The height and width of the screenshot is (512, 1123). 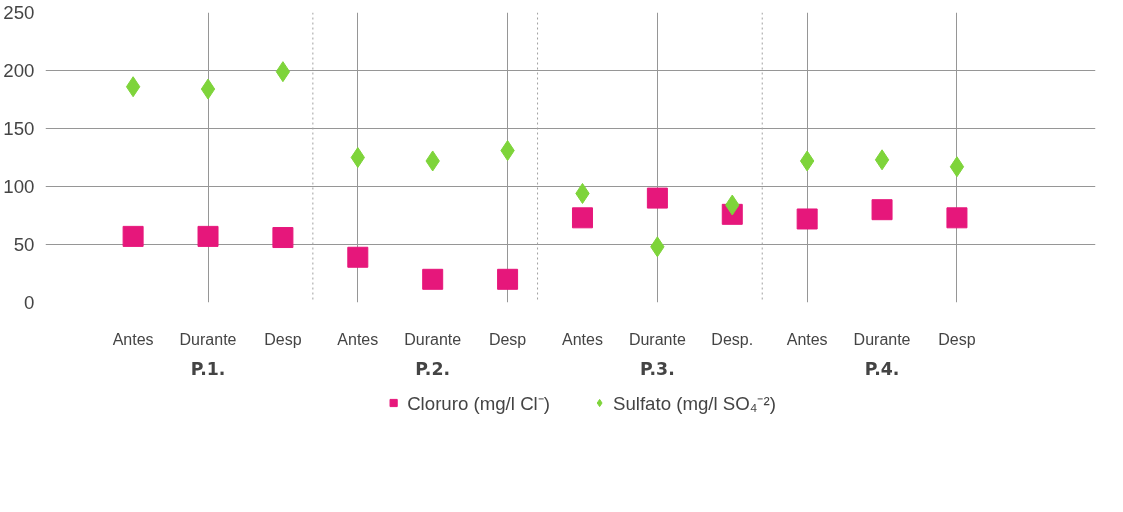 I want to click on text: P.2., so click(x=433, y=368).